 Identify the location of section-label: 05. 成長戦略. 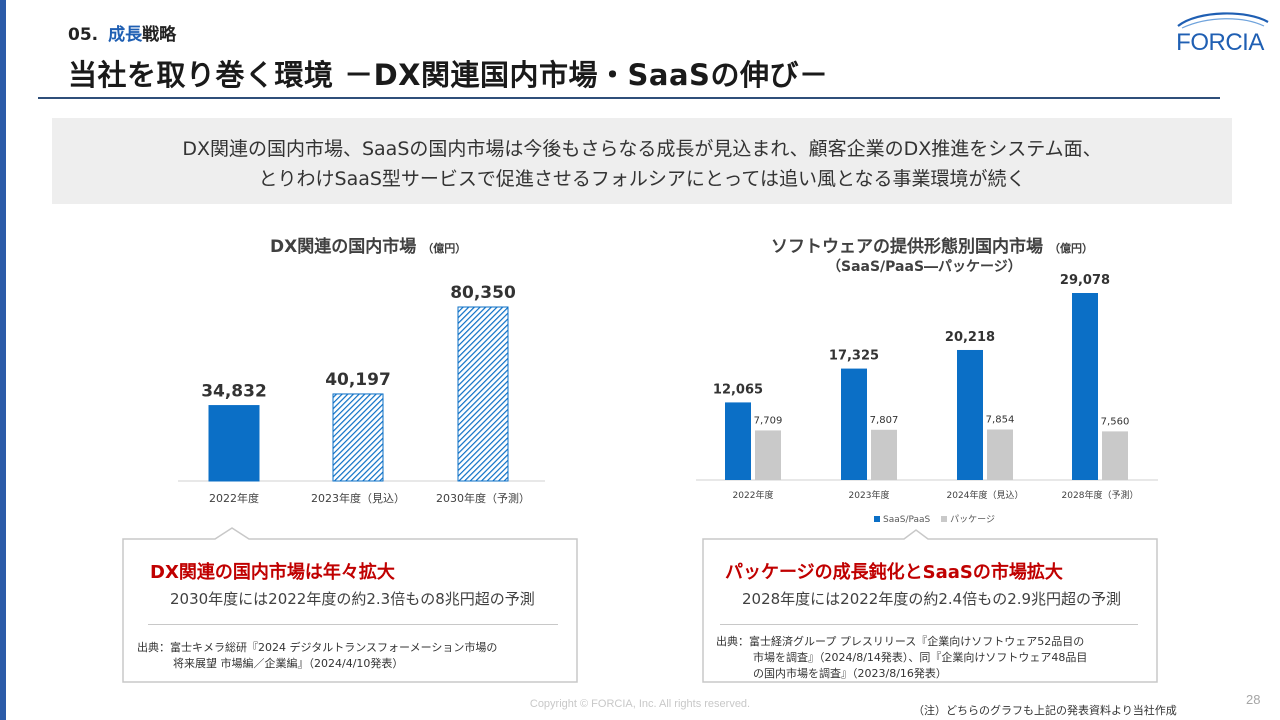
(122, 32).